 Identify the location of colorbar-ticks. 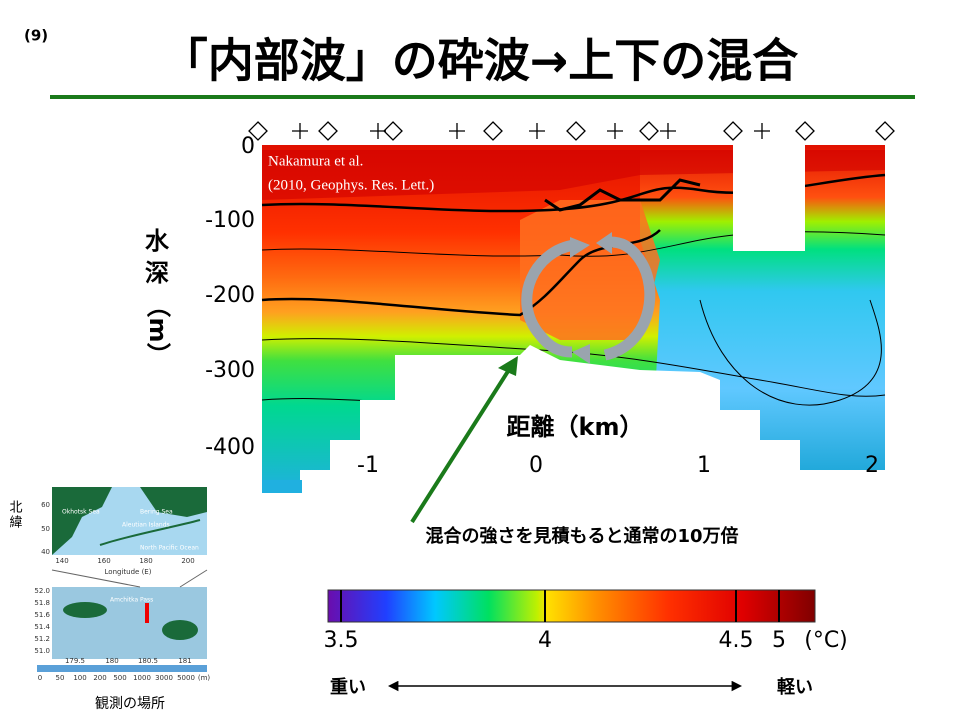
(560, 606).